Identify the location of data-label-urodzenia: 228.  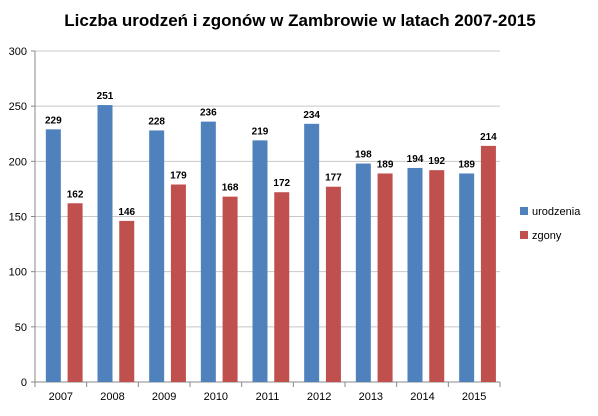
(156, 121).